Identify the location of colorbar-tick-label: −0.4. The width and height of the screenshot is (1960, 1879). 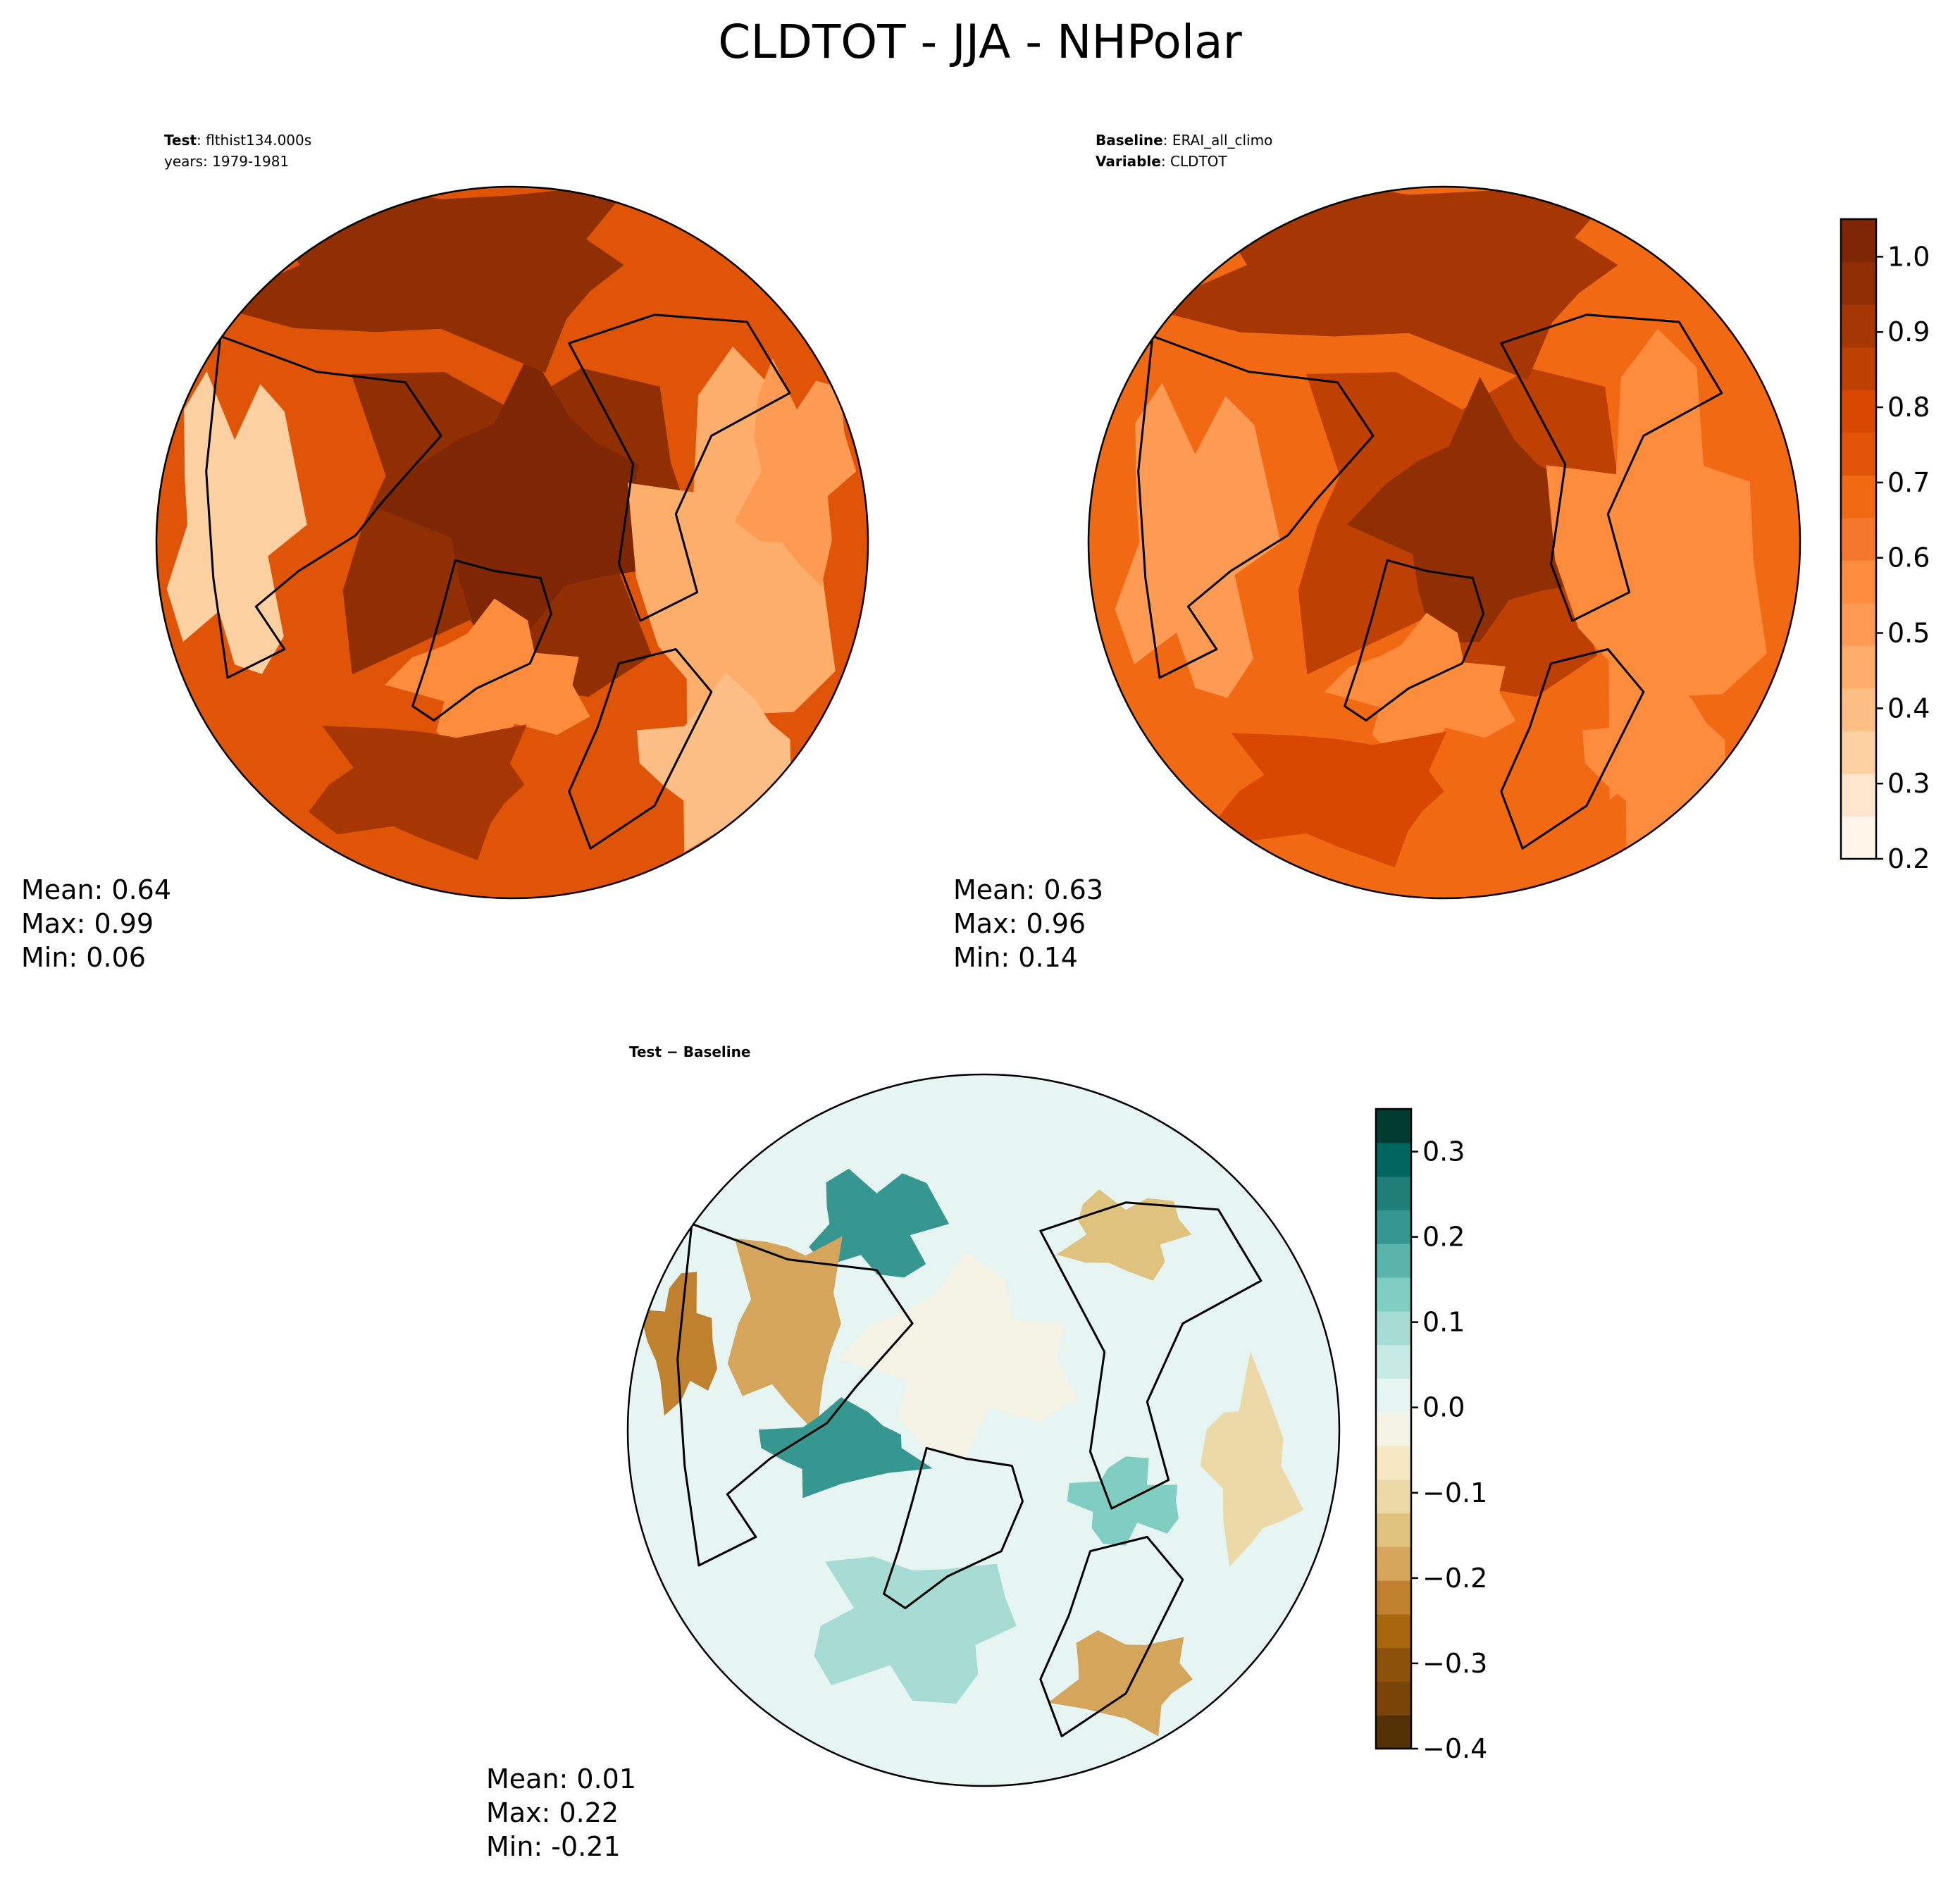
(1455, 1748).